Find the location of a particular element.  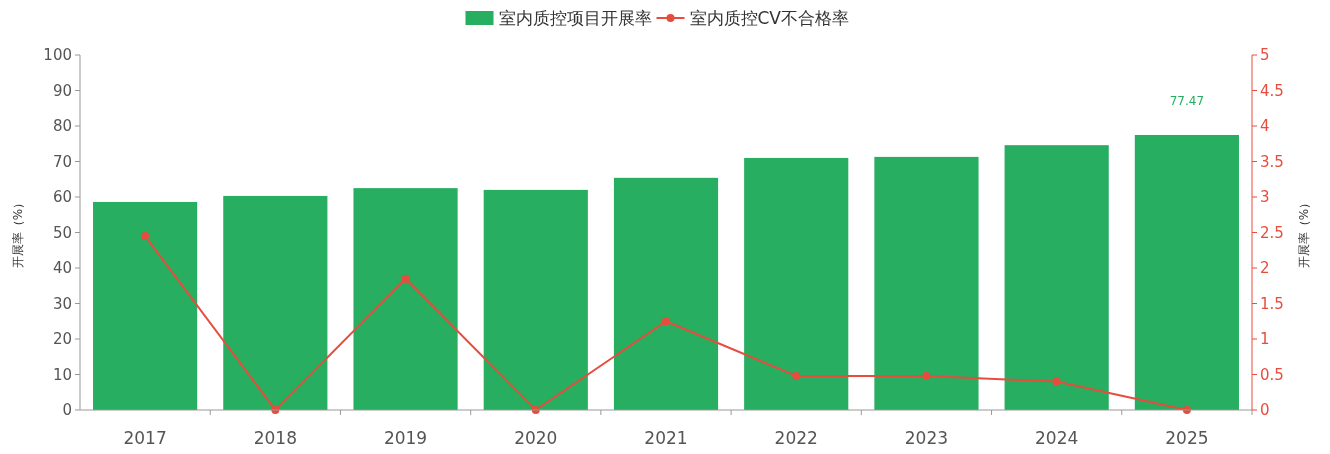

x-tick-label: 2022 is located at coordinates (796, 438).